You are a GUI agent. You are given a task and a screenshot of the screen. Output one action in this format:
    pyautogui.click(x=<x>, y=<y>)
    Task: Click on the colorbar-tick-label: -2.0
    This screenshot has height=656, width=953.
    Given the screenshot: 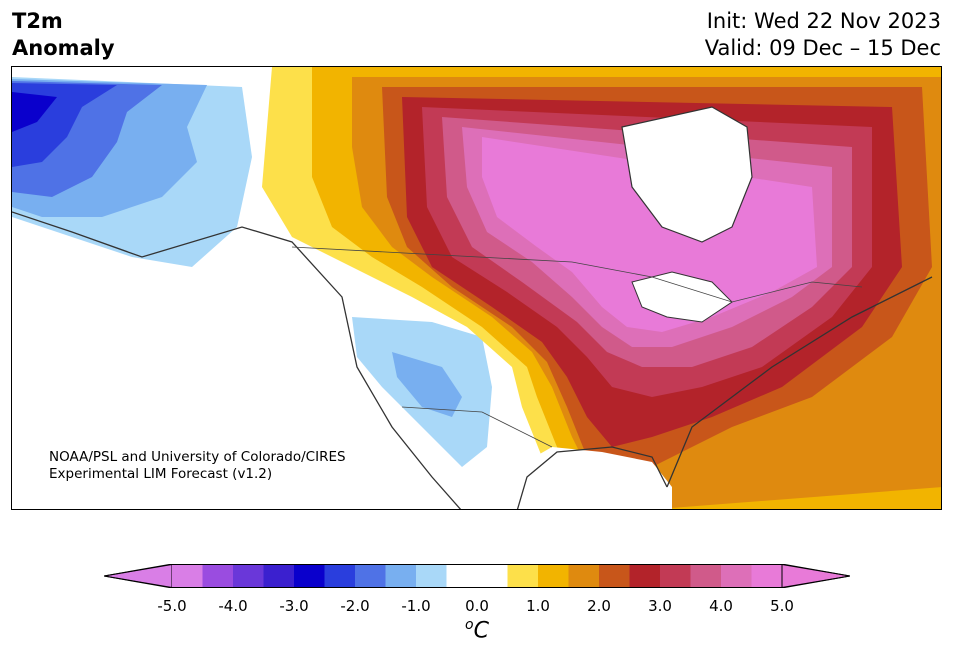 What is the action you would take?
    pyautogui.click(x=355, y=606)
    